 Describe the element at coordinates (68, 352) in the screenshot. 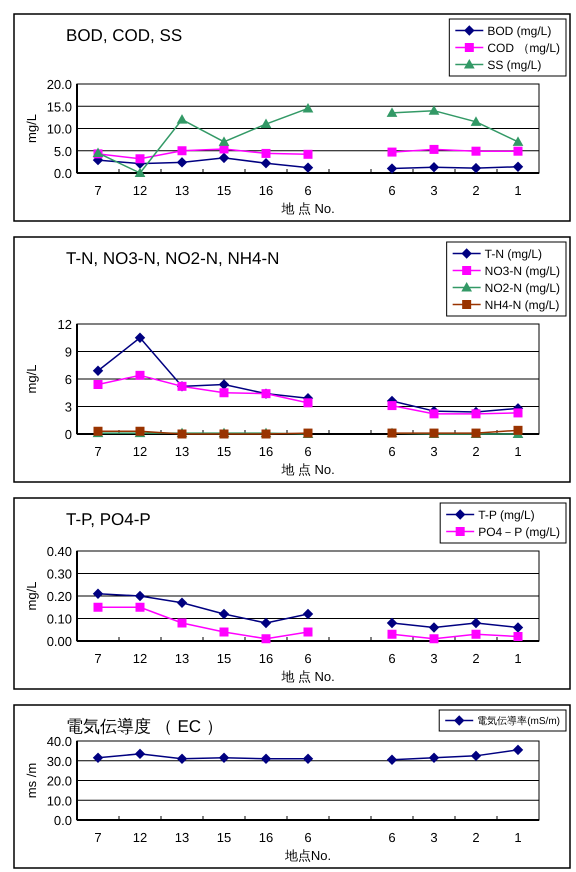

I see `y-tick-label: 9` at that location.